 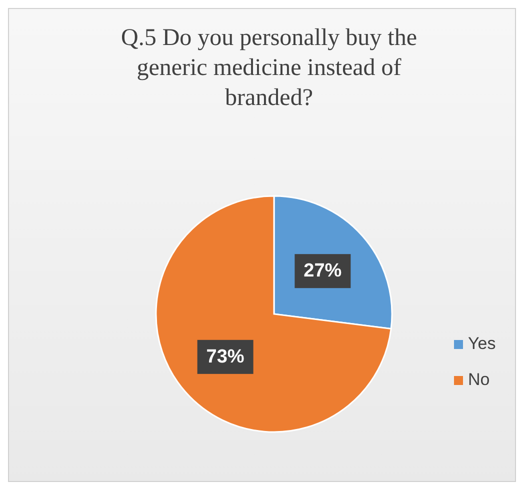 What do you see at coordinates (482, 344) in the screenshot?
I see `legend-label: Yes` at bounding box center [482, 344].